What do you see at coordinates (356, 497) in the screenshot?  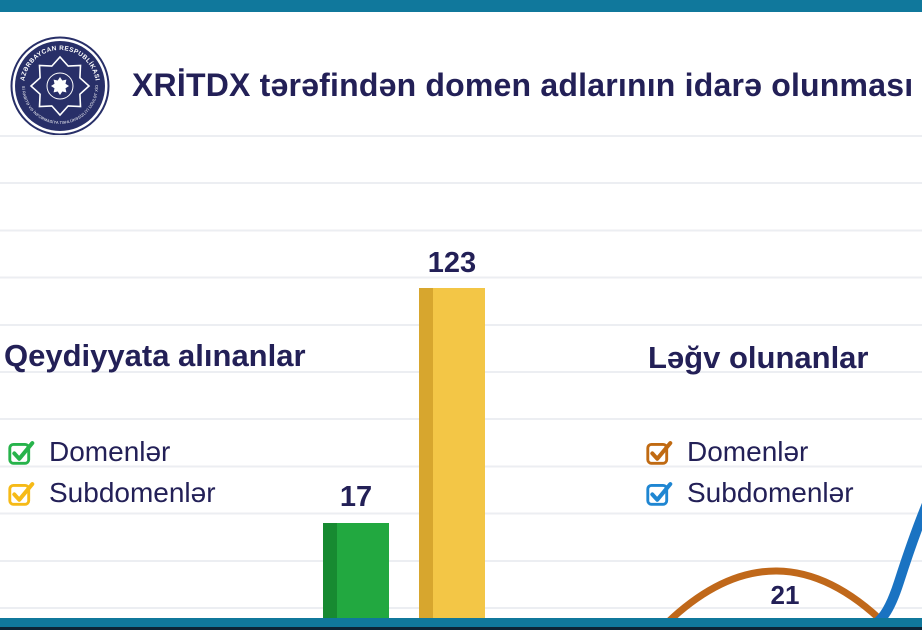 I see `bar-value-domens: 17` at bounding box center [356, 497].